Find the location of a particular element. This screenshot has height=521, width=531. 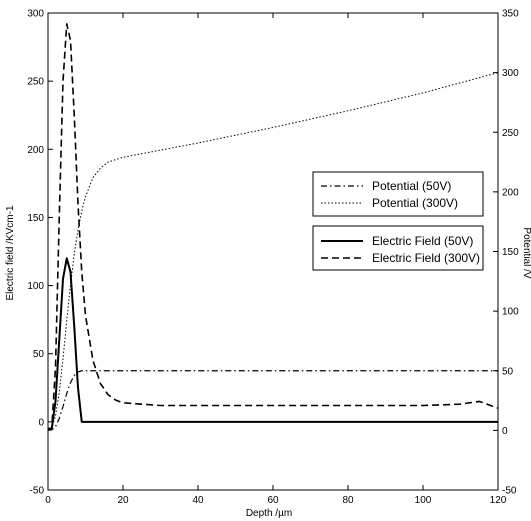

y-right-tick-label: 200 is located at coordinates (510, 192).